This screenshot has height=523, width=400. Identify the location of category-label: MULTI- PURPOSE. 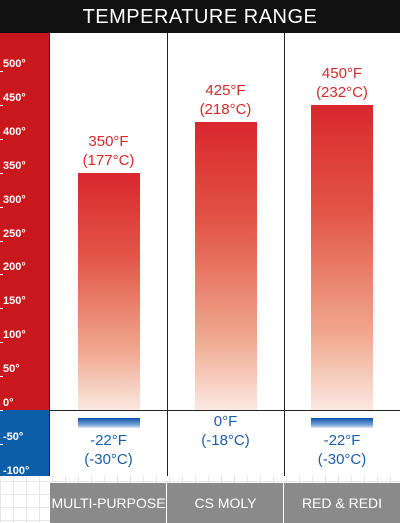
(108, 503).